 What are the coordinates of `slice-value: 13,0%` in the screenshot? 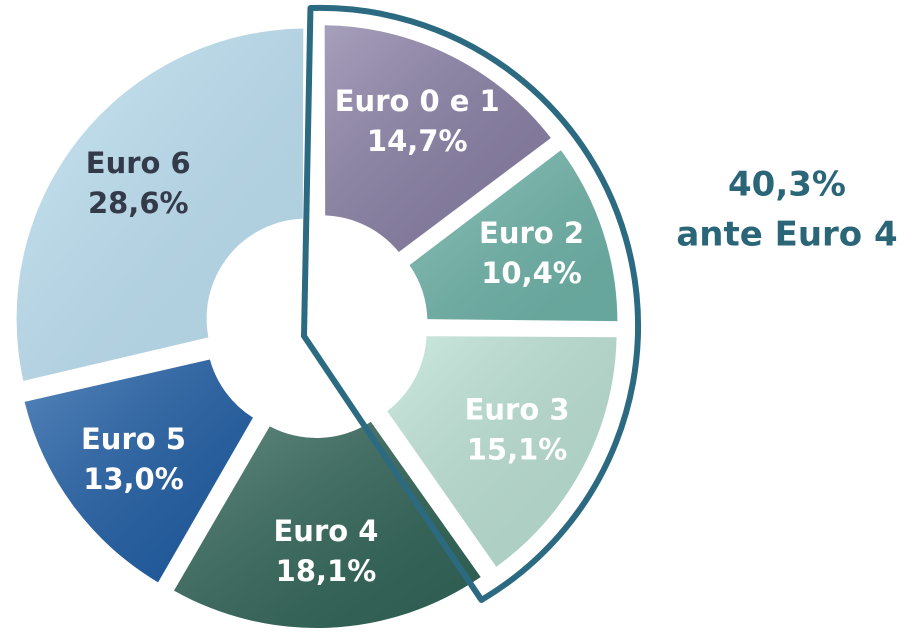 It's located at (133, 479).